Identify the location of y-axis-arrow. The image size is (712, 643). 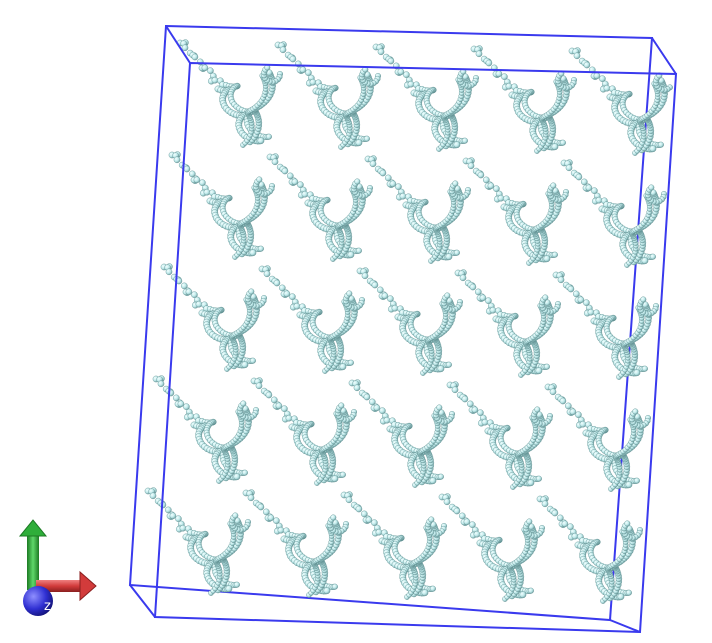
(33, 554).